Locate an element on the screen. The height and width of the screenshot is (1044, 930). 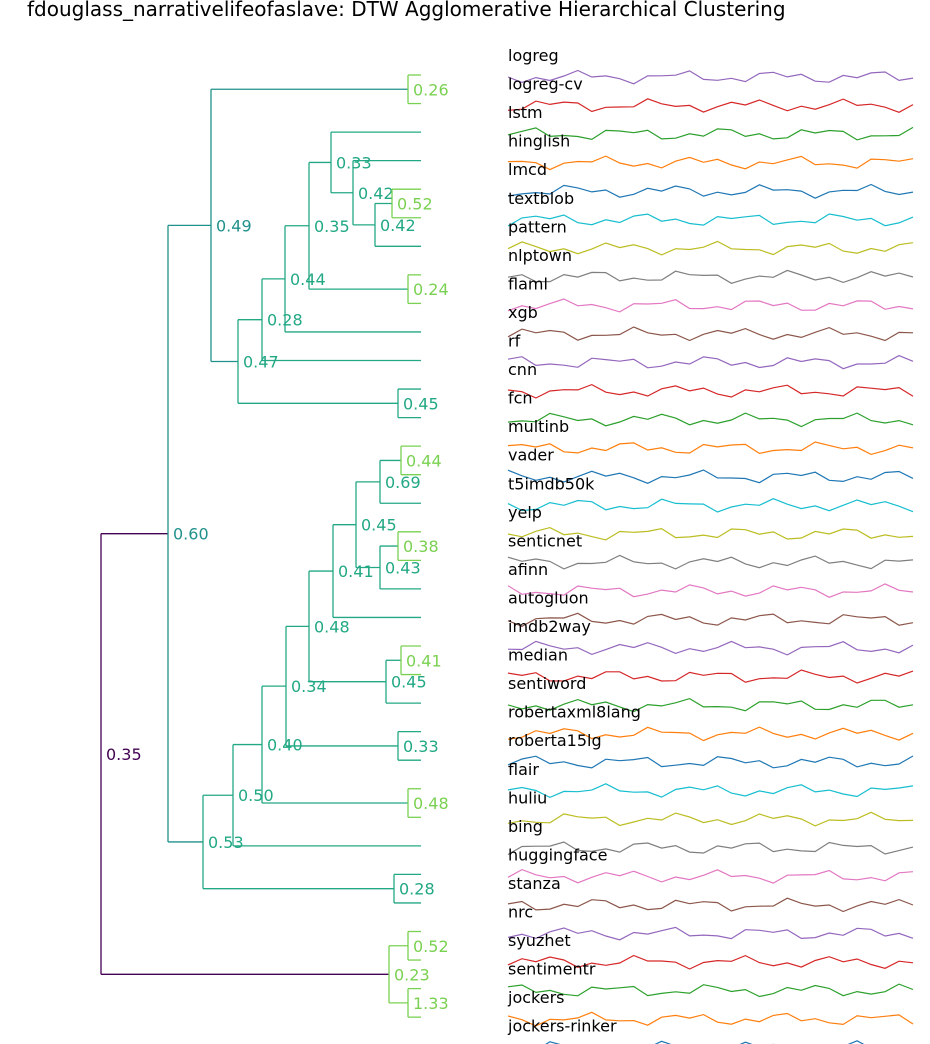
merge-height-label: 0.43 is located at coordinates (403, 567).